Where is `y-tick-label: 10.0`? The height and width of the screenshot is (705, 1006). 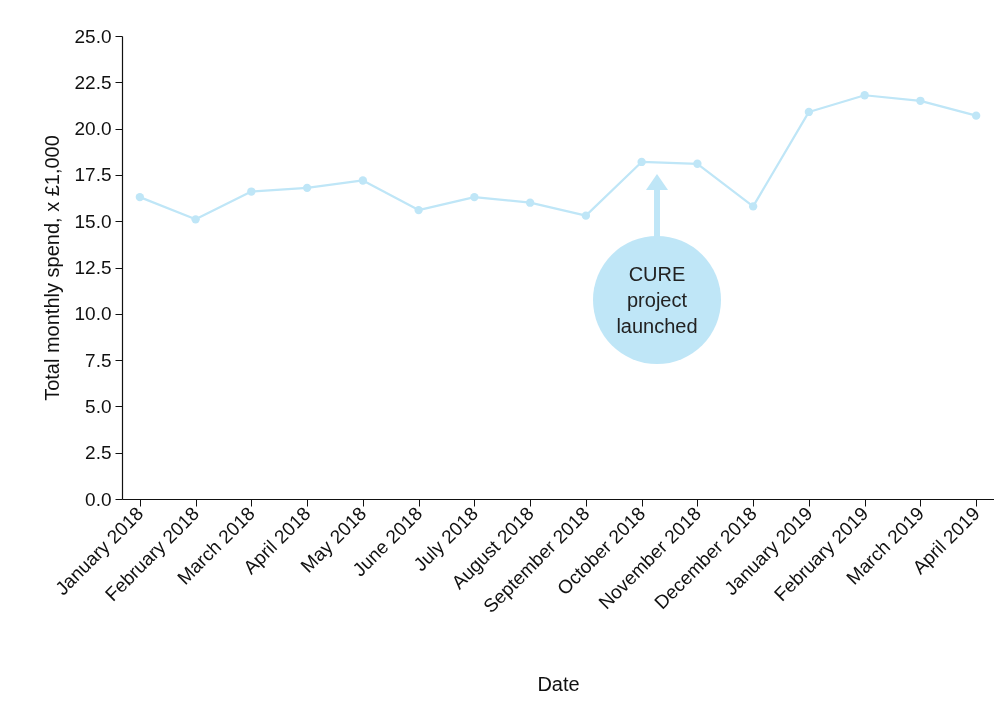
y-tick-label: 10.0 is located at coordinates (93, 314).